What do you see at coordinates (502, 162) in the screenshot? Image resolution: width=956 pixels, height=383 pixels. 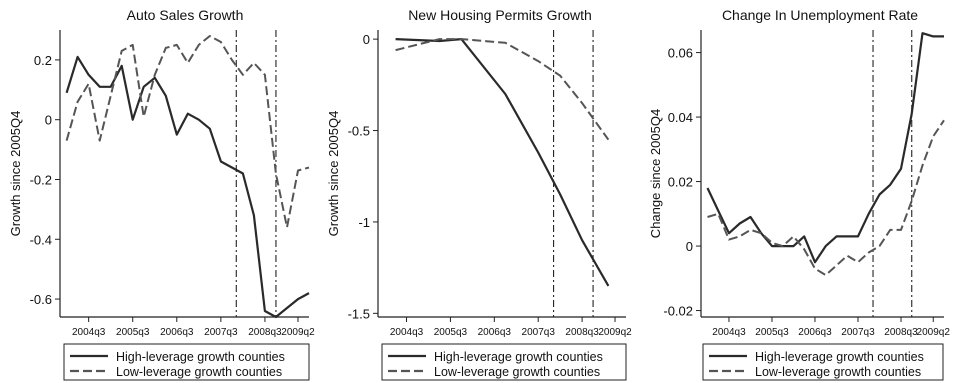 I see `series-line-high-leverage` at bounding box center [502, 162].